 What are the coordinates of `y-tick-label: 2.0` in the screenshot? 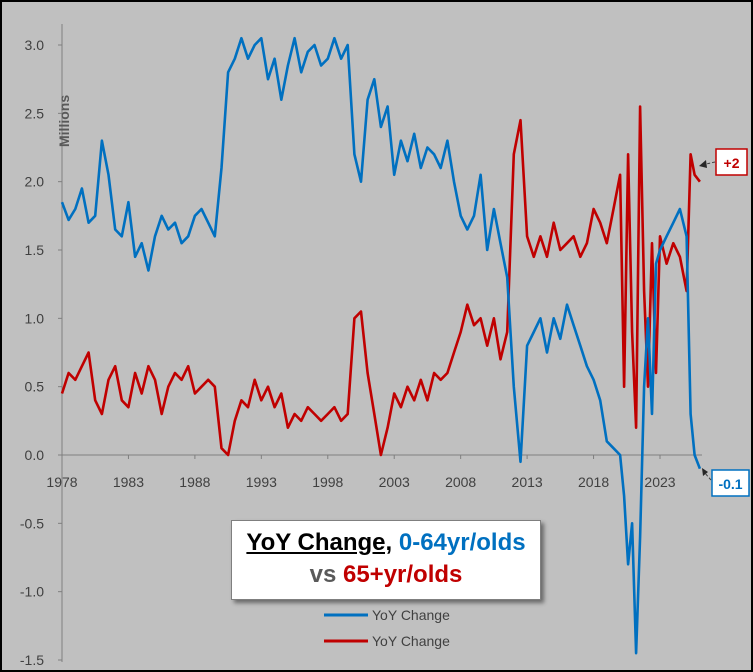 It's located at (35, 182).